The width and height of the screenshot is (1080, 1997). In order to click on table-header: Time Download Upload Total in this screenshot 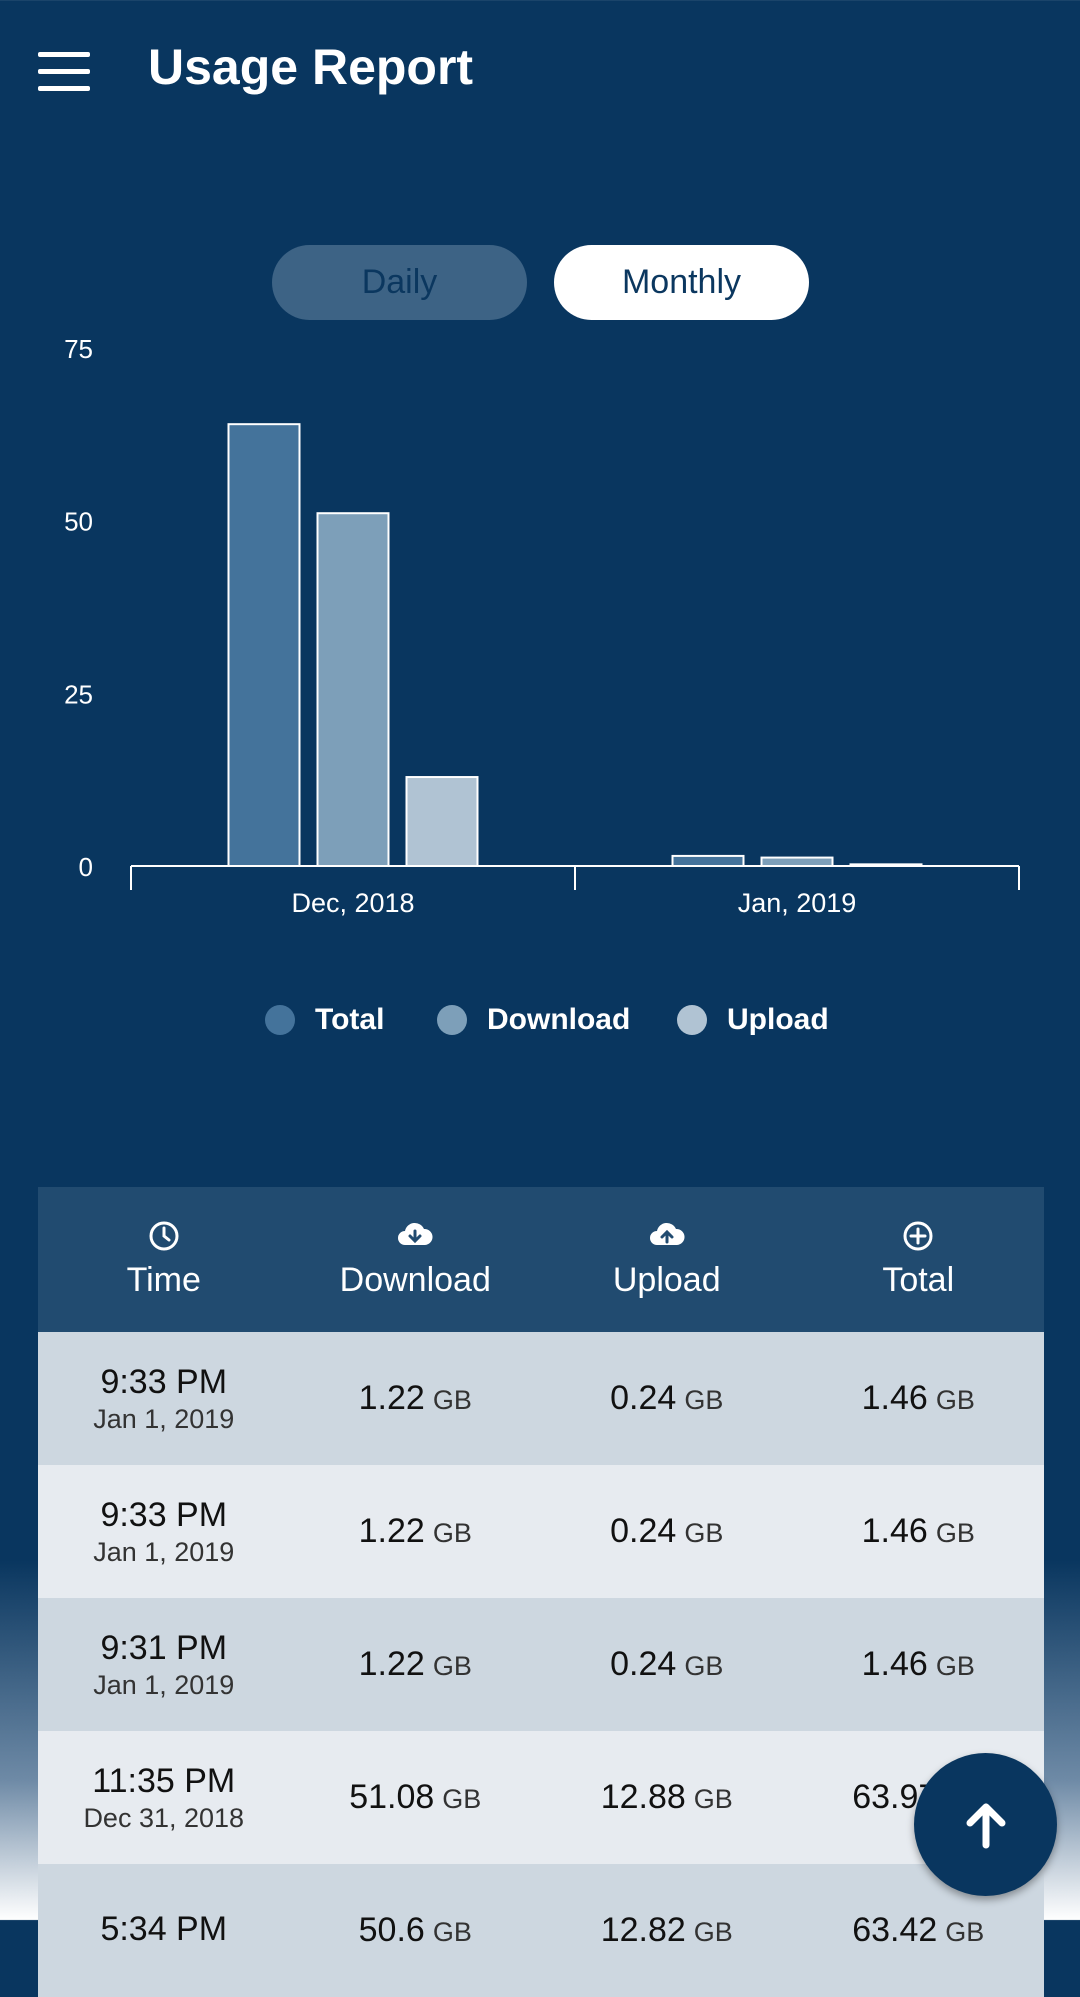, I will do `click(541, 1259)`.